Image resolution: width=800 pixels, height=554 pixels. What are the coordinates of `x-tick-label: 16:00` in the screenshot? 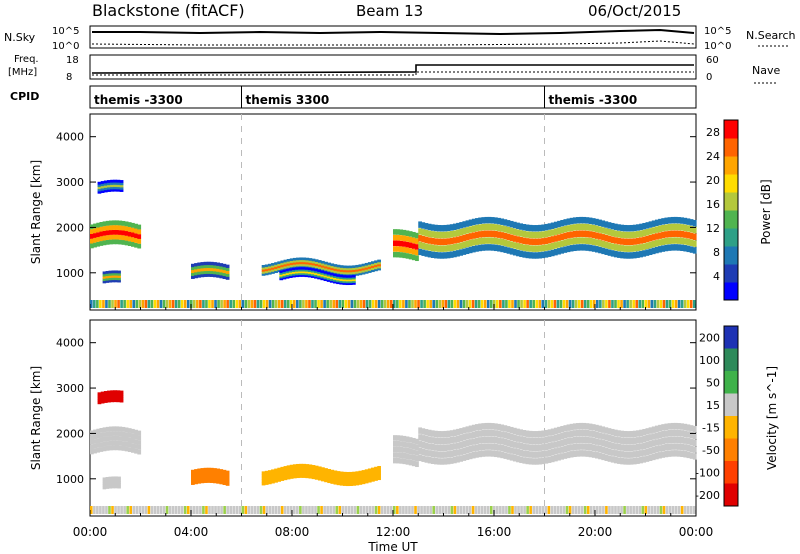 It's located at (494, 532).